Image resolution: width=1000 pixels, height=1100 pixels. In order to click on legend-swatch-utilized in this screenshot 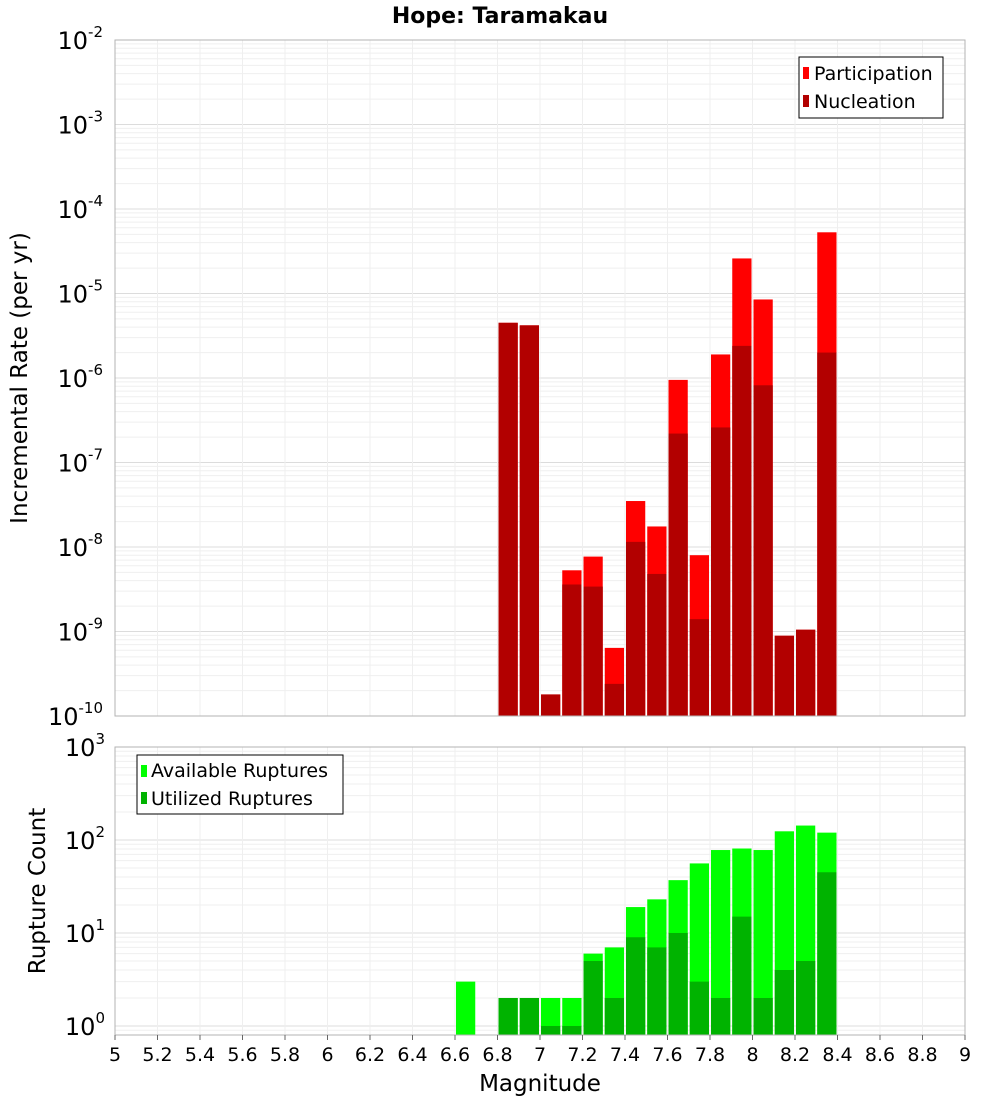, I will do `click(144, 798)`.